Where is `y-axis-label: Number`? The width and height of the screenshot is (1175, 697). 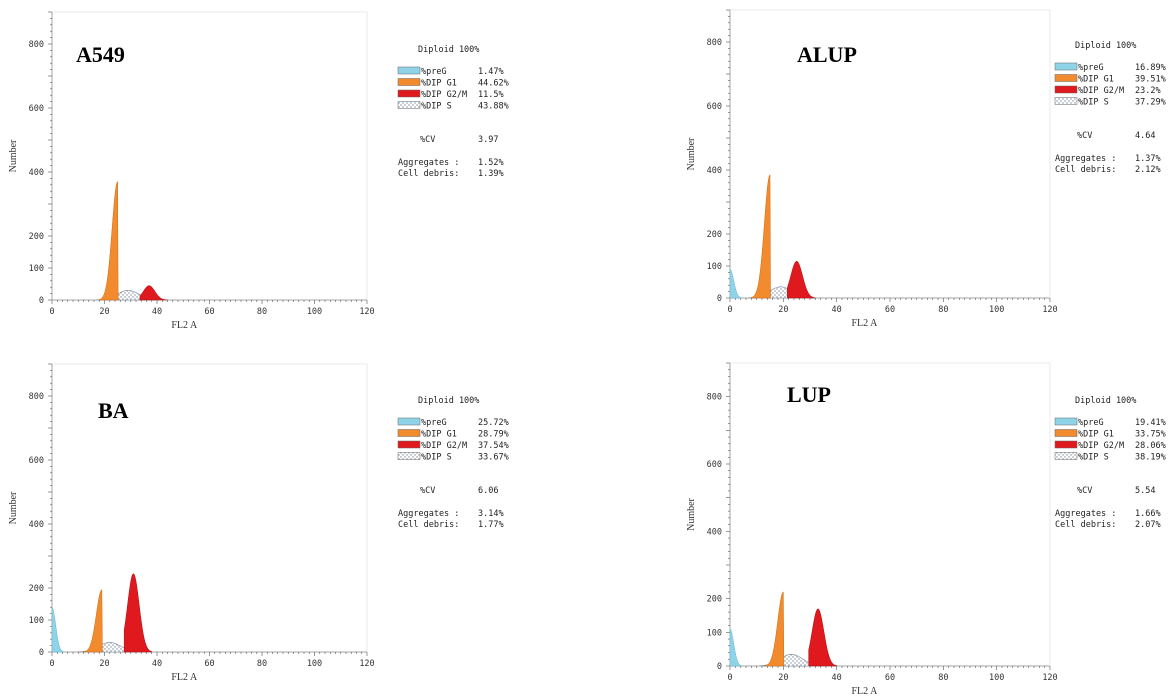
y-axis-label: Number is located at coordinates (13, 155).